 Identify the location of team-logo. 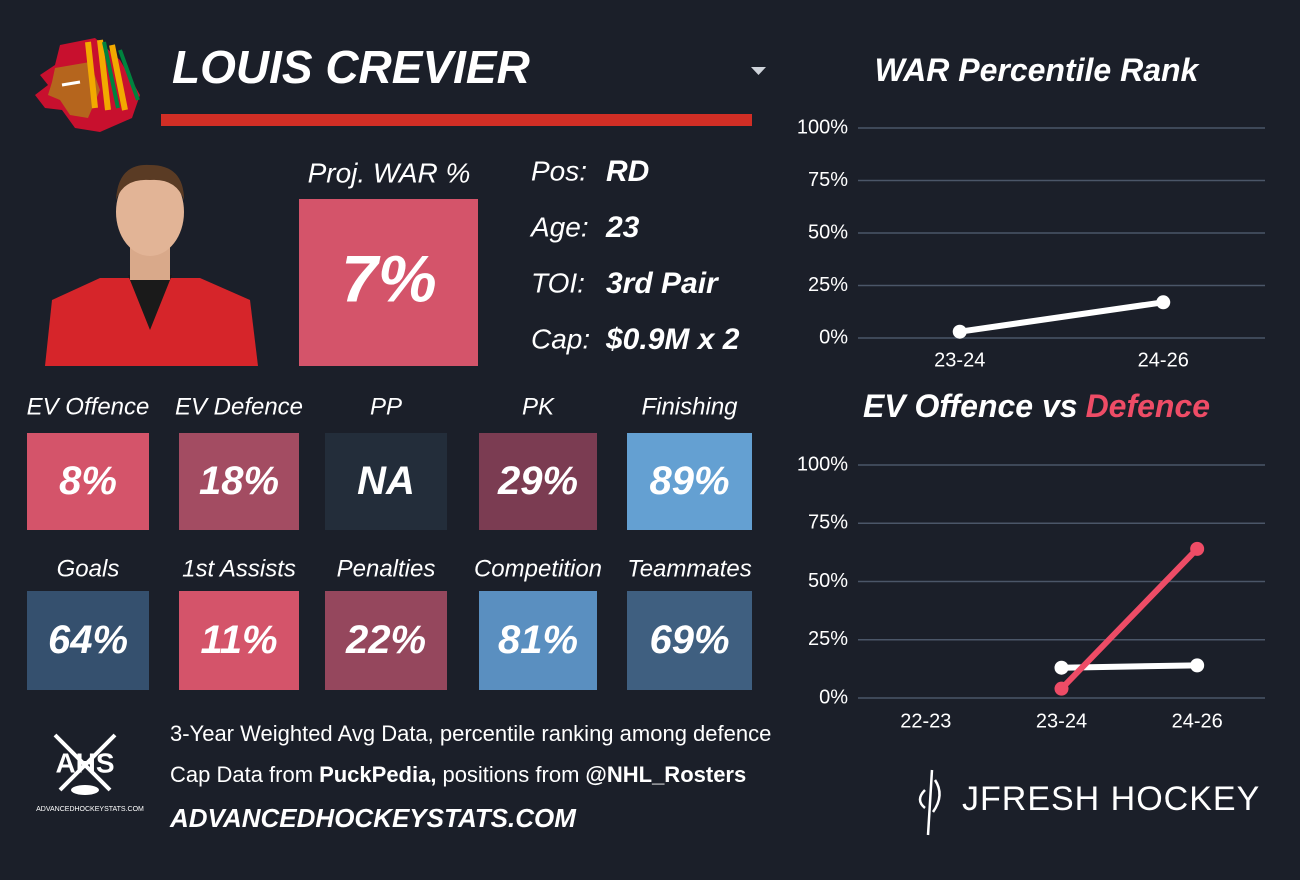
(87, 85).